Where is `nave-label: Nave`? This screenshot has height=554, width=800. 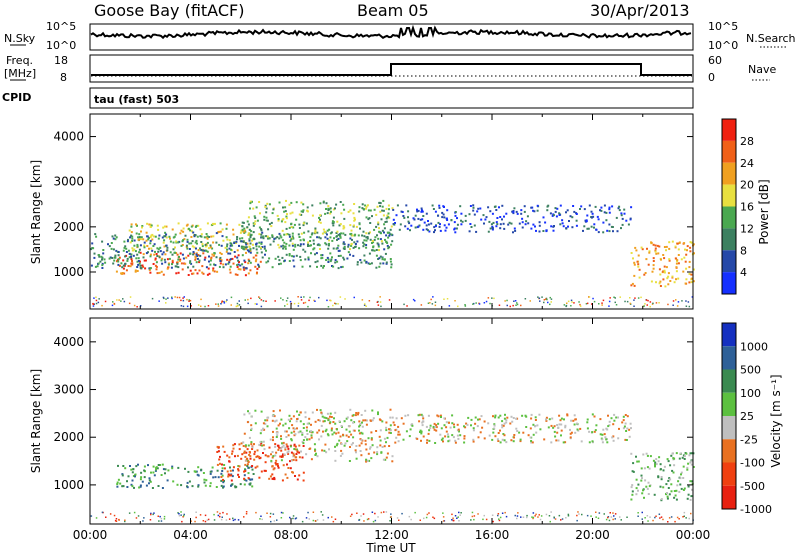 nave-label: Nave is located at coordinates (762, 69).